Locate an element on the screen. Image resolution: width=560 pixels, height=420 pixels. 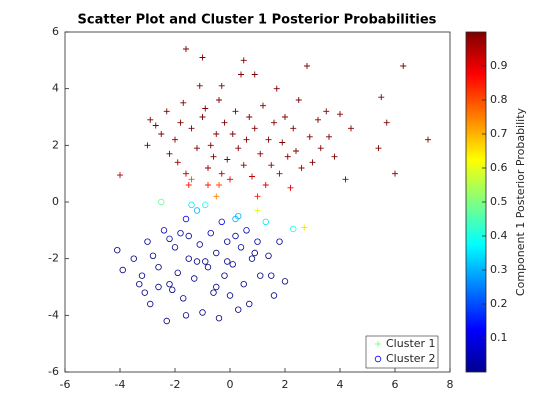
x-tick-label: 6 is located at coordinates (395, 384).